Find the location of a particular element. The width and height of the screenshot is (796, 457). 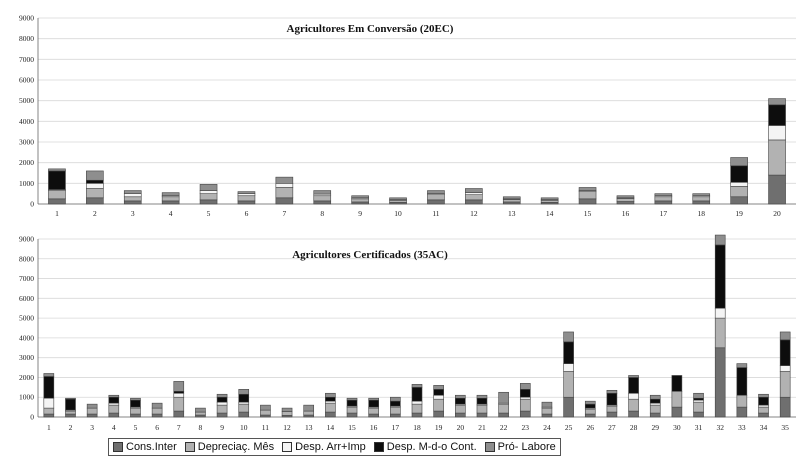

x-tick-label: 2 is located at coordinates (95, 213).